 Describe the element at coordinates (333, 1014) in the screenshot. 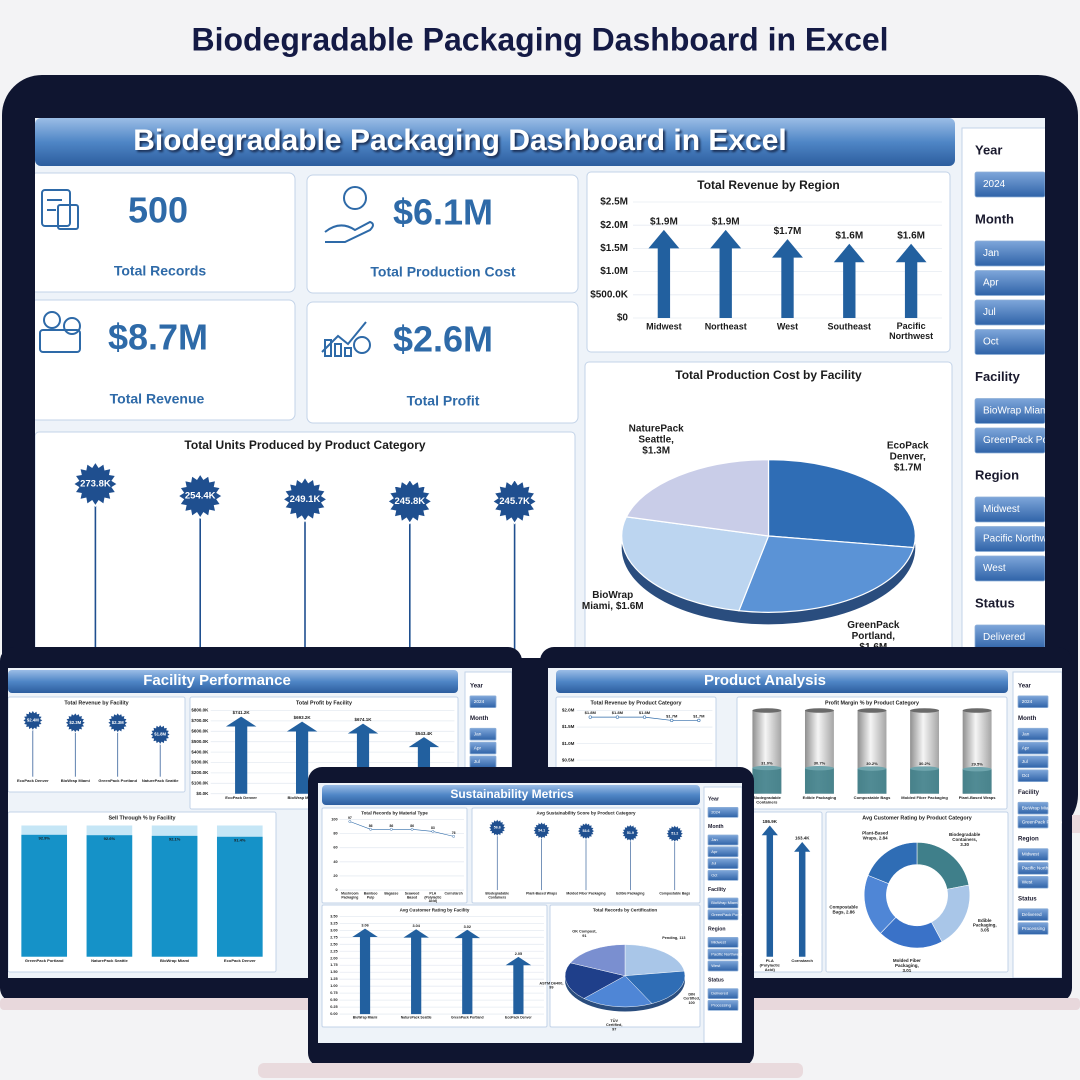

I see `y-tick-label: 0.00` at that location.